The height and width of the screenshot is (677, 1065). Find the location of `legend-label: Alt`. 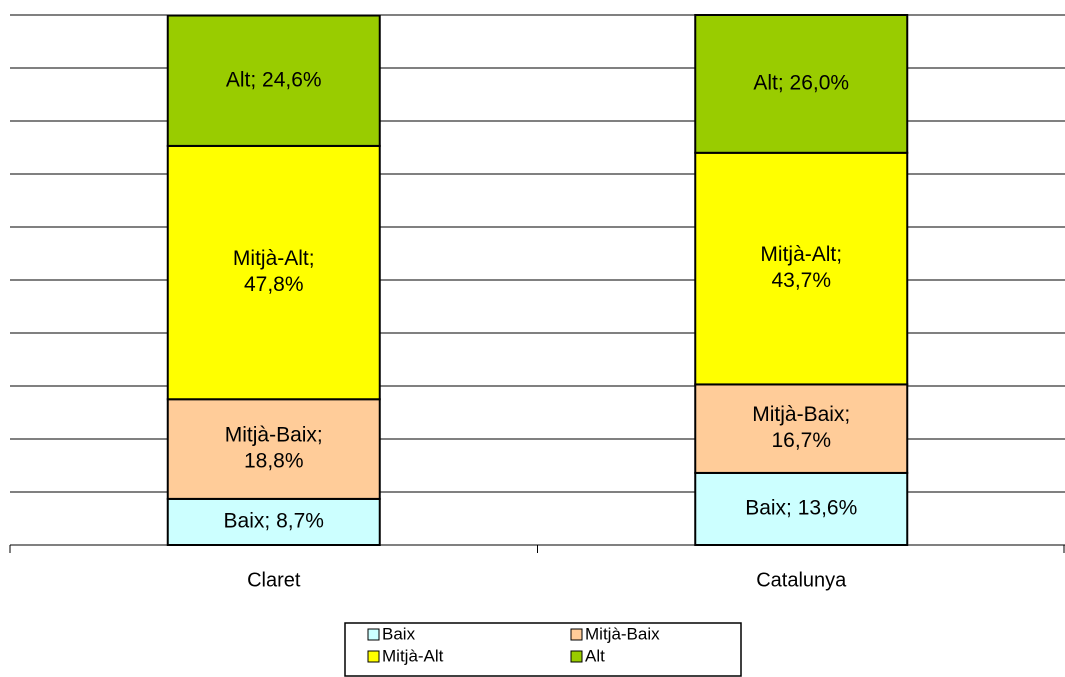

legend-label: Alt is located at coordinates (595, 655).